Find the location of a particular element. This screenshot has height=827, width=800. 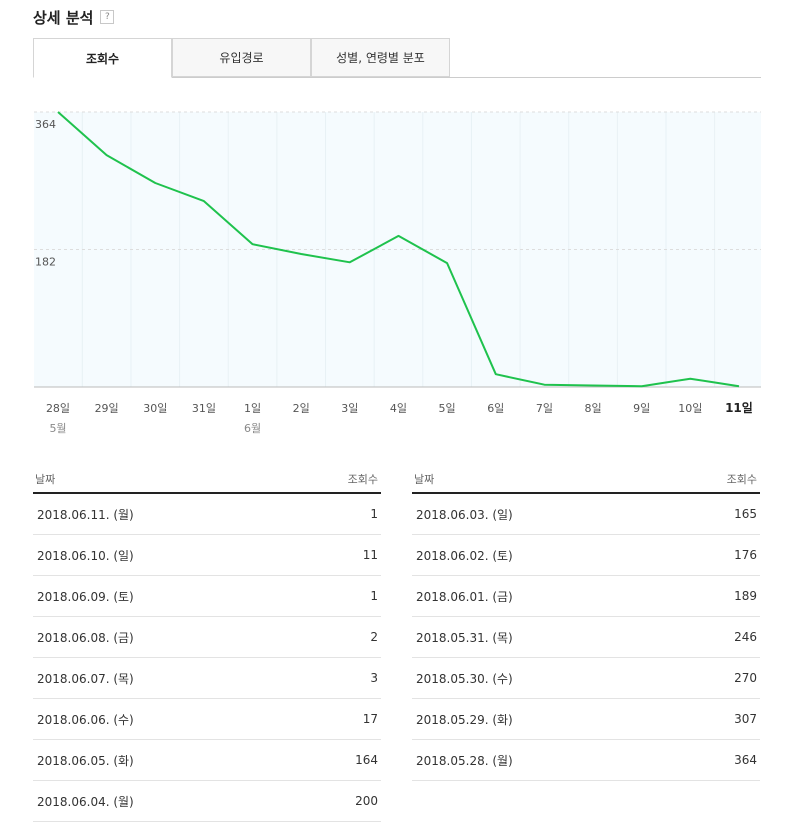

x-tick-label: 28일 is located at coordinates (58, 408).